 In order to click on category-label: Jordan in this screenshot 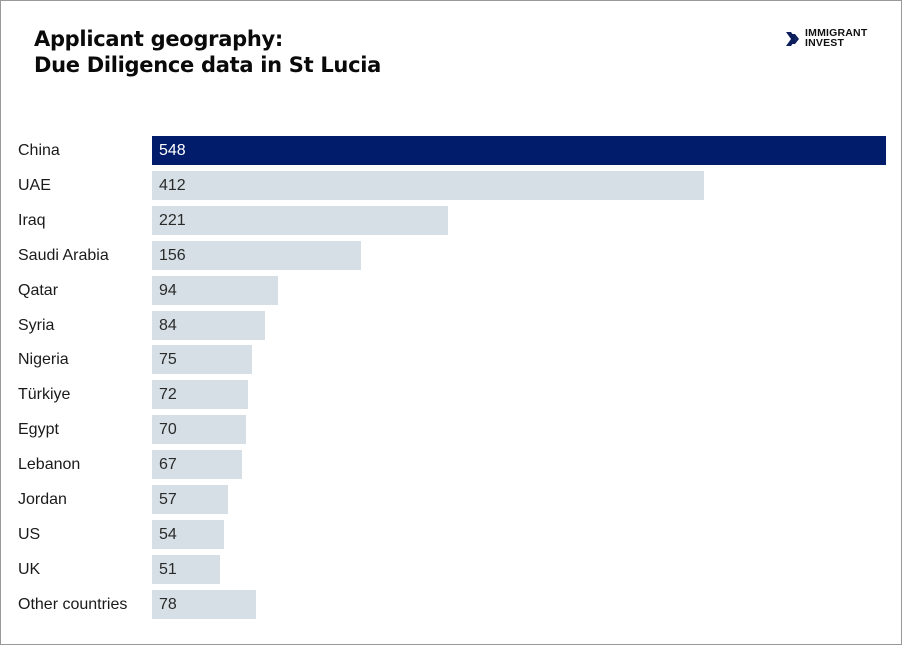, I will do `click(42, 499)`.